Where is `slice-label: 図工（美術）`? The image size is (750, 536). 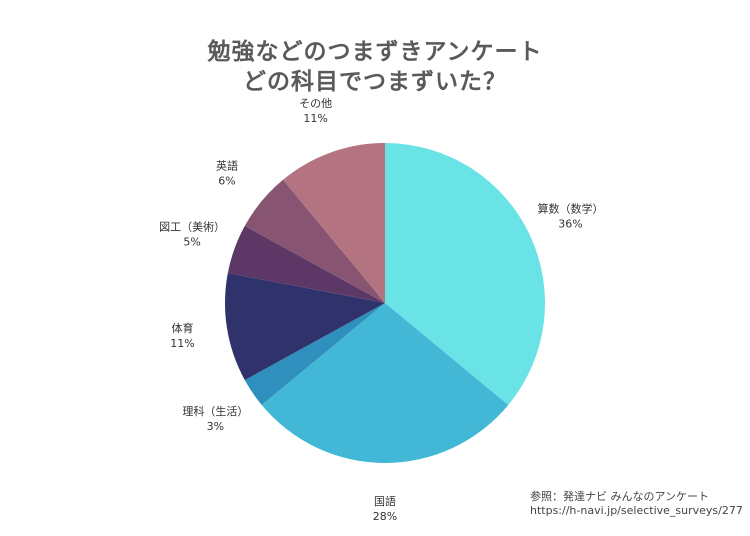
slice-label: 図工（美術） is located at coordinates (192, 227).